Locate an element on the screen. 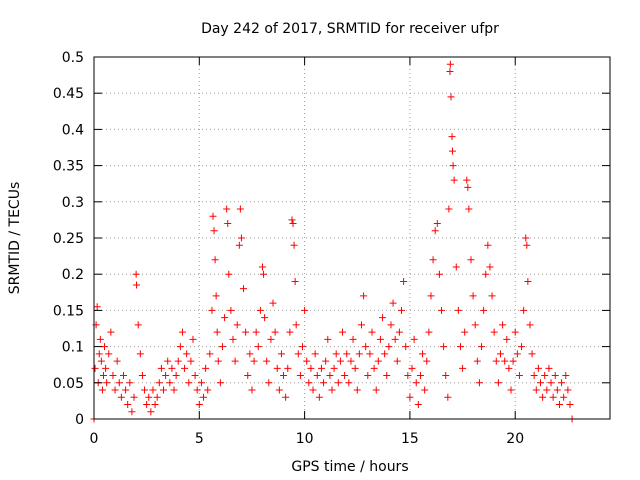  x-tick-label: 15 is located at coordinates (410, 439).